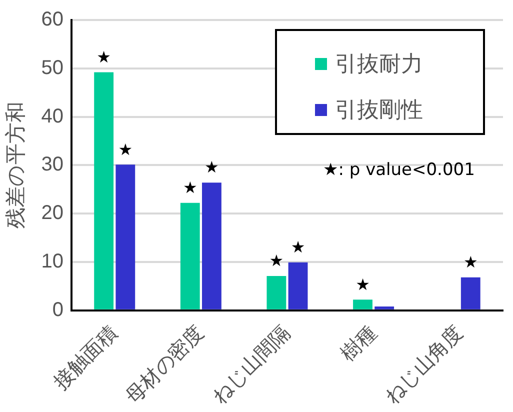 This screenshot has height=412, width=513. I want to click on y-tick-label: 20, so click(52, 213).